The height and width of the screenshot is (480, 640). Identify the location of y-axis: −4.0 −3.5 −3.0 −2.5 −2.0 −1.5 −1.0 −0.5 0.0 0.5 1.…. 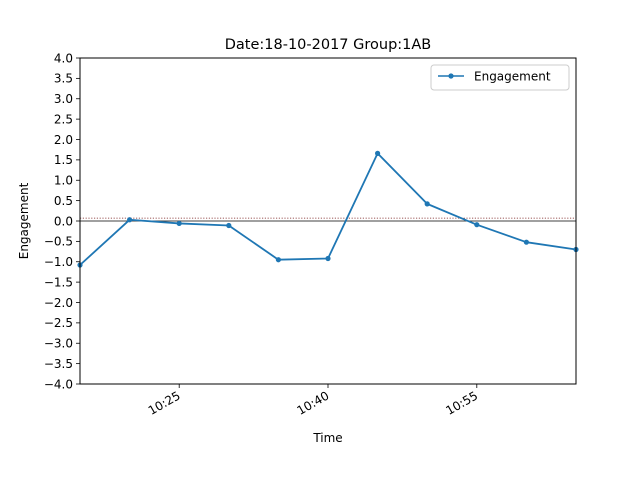
(62, 221).